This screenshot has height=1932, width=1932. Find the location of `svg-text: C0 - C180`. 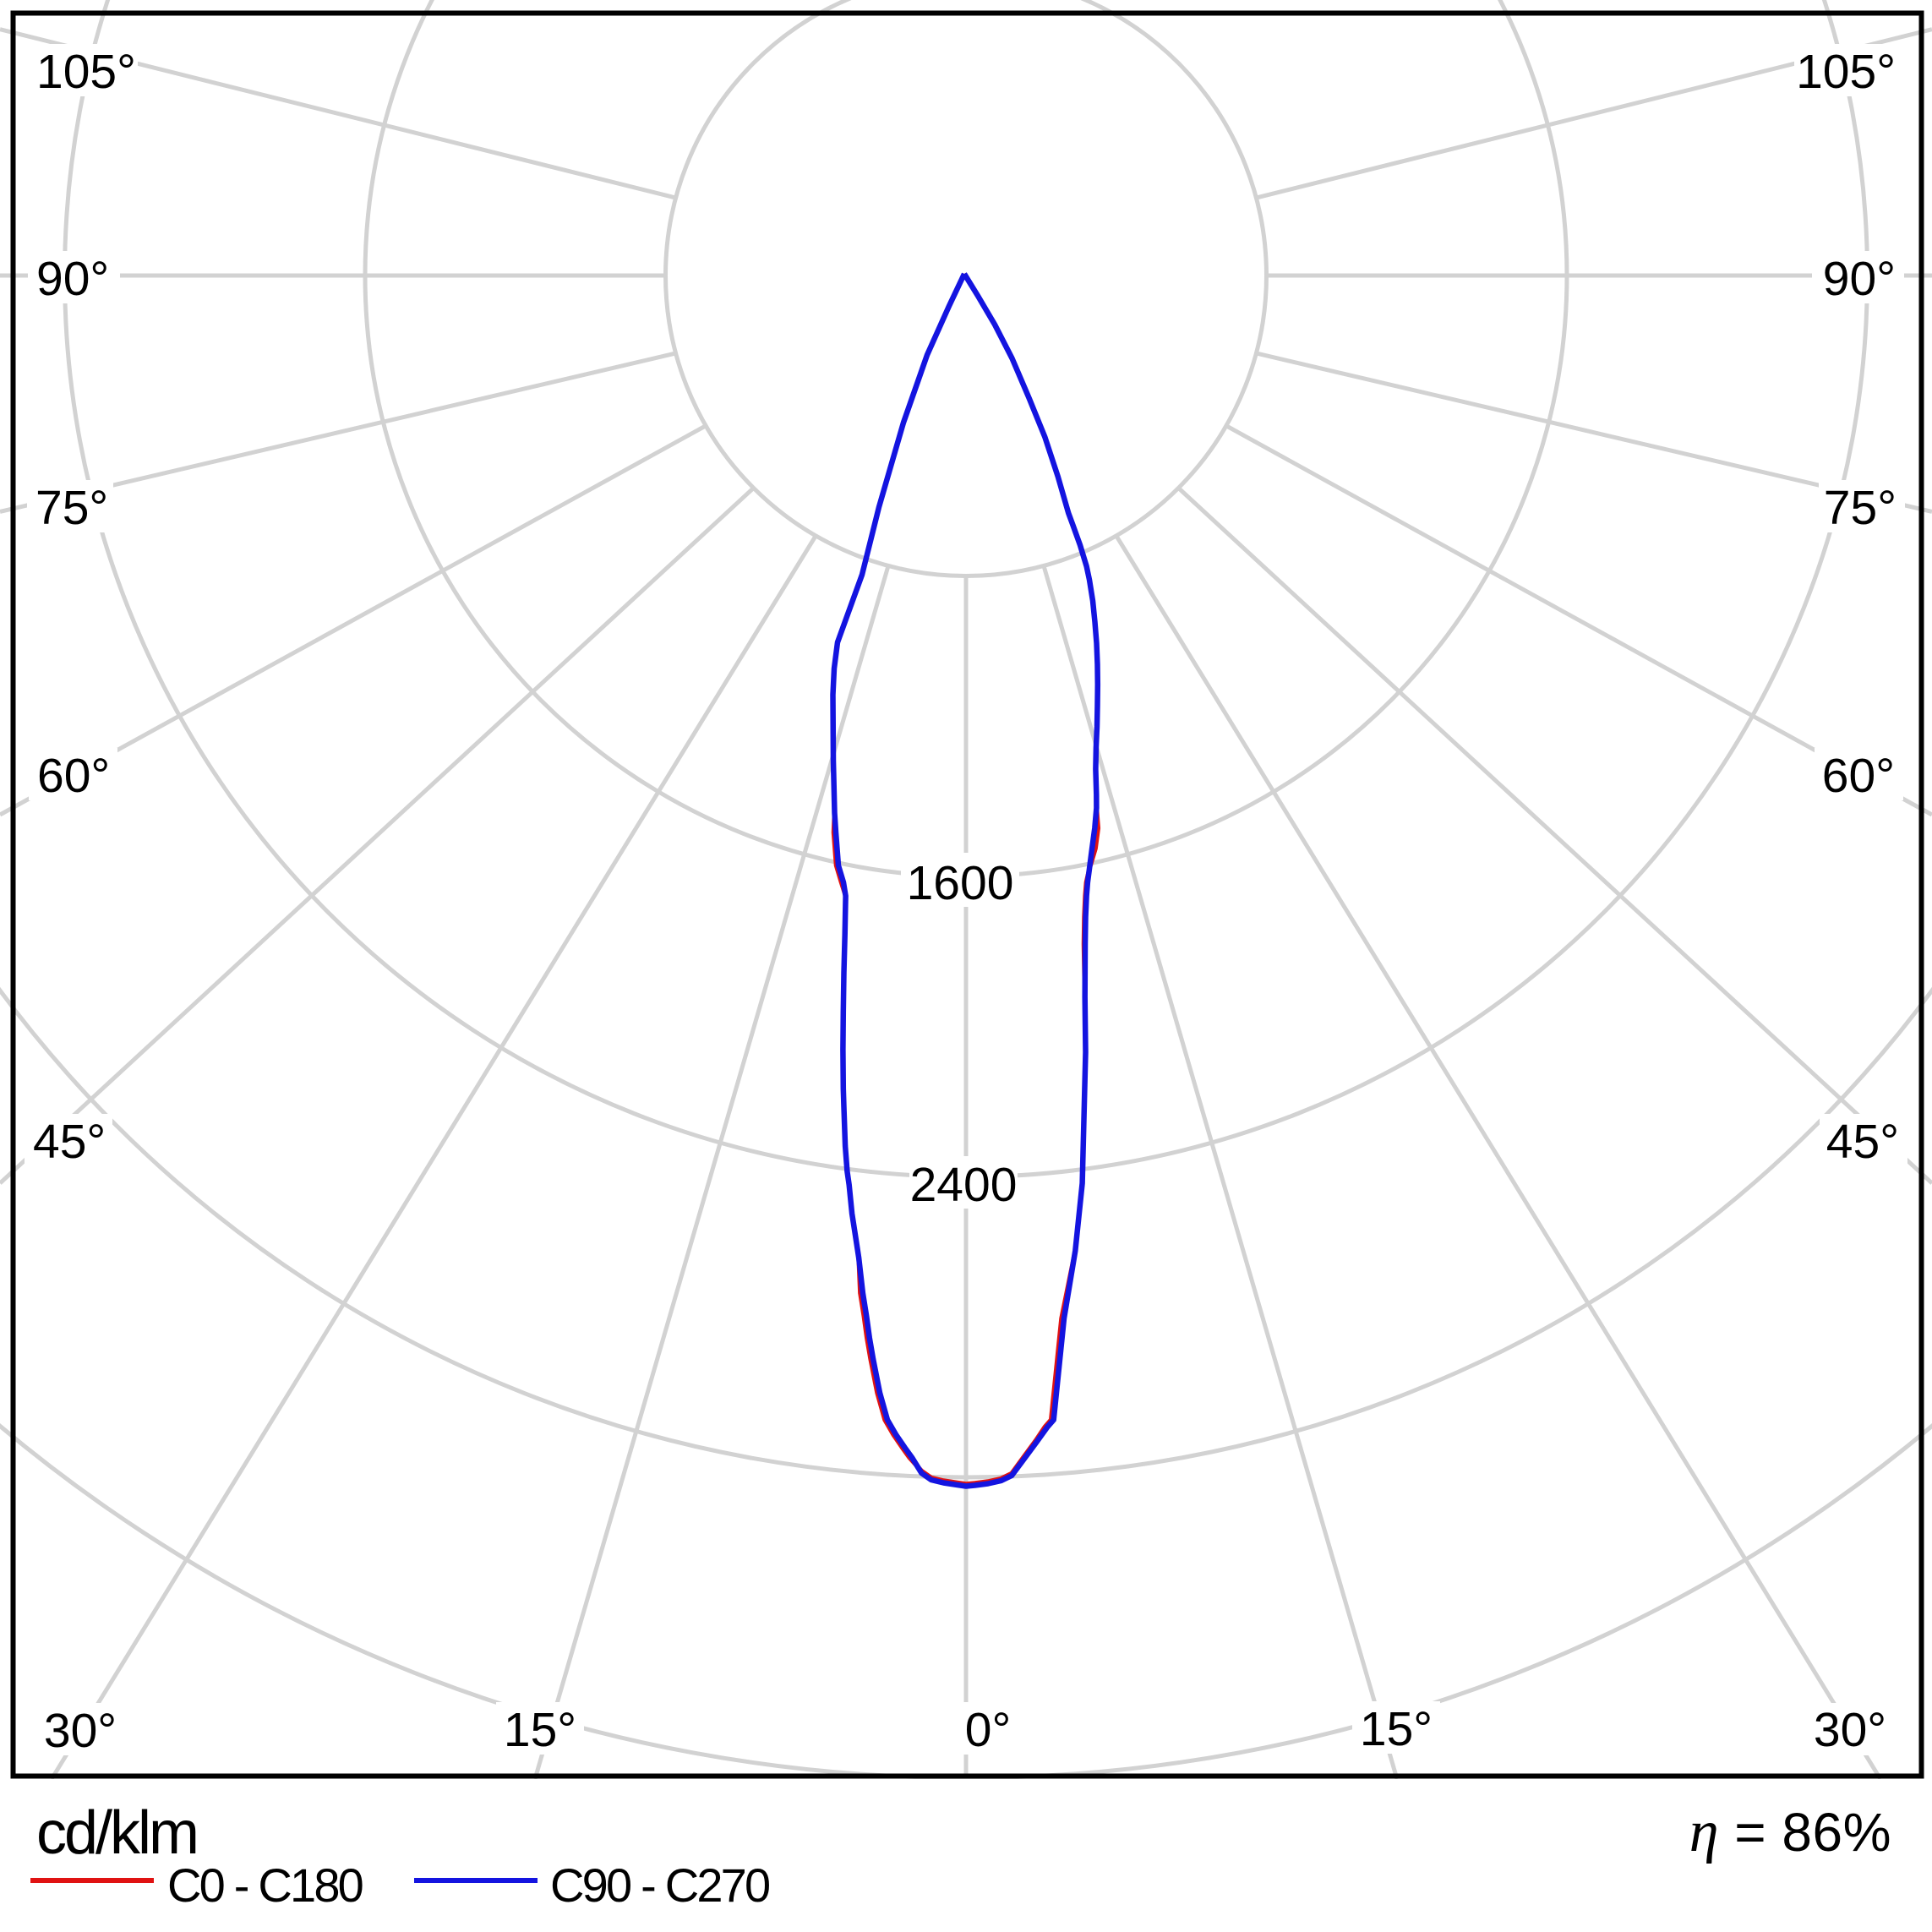

svg-text: C0 - C180 is located at coordinates (265, 1885).